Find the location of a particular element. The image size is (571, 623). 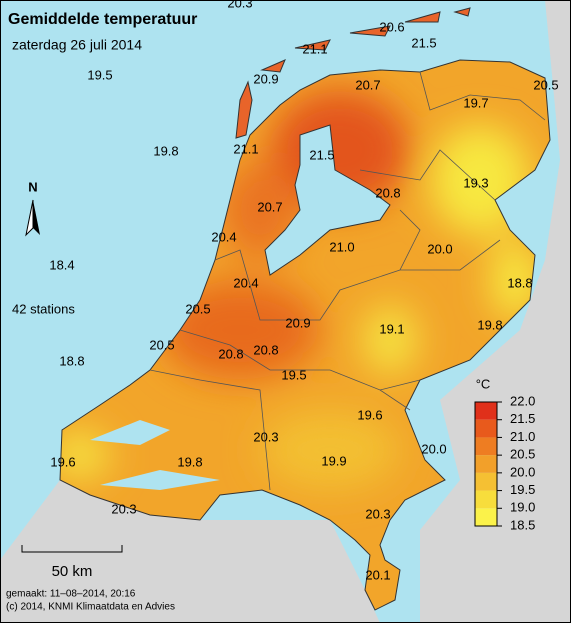

legend-tick-label: 21.5 is located at coordinates (522, 418).